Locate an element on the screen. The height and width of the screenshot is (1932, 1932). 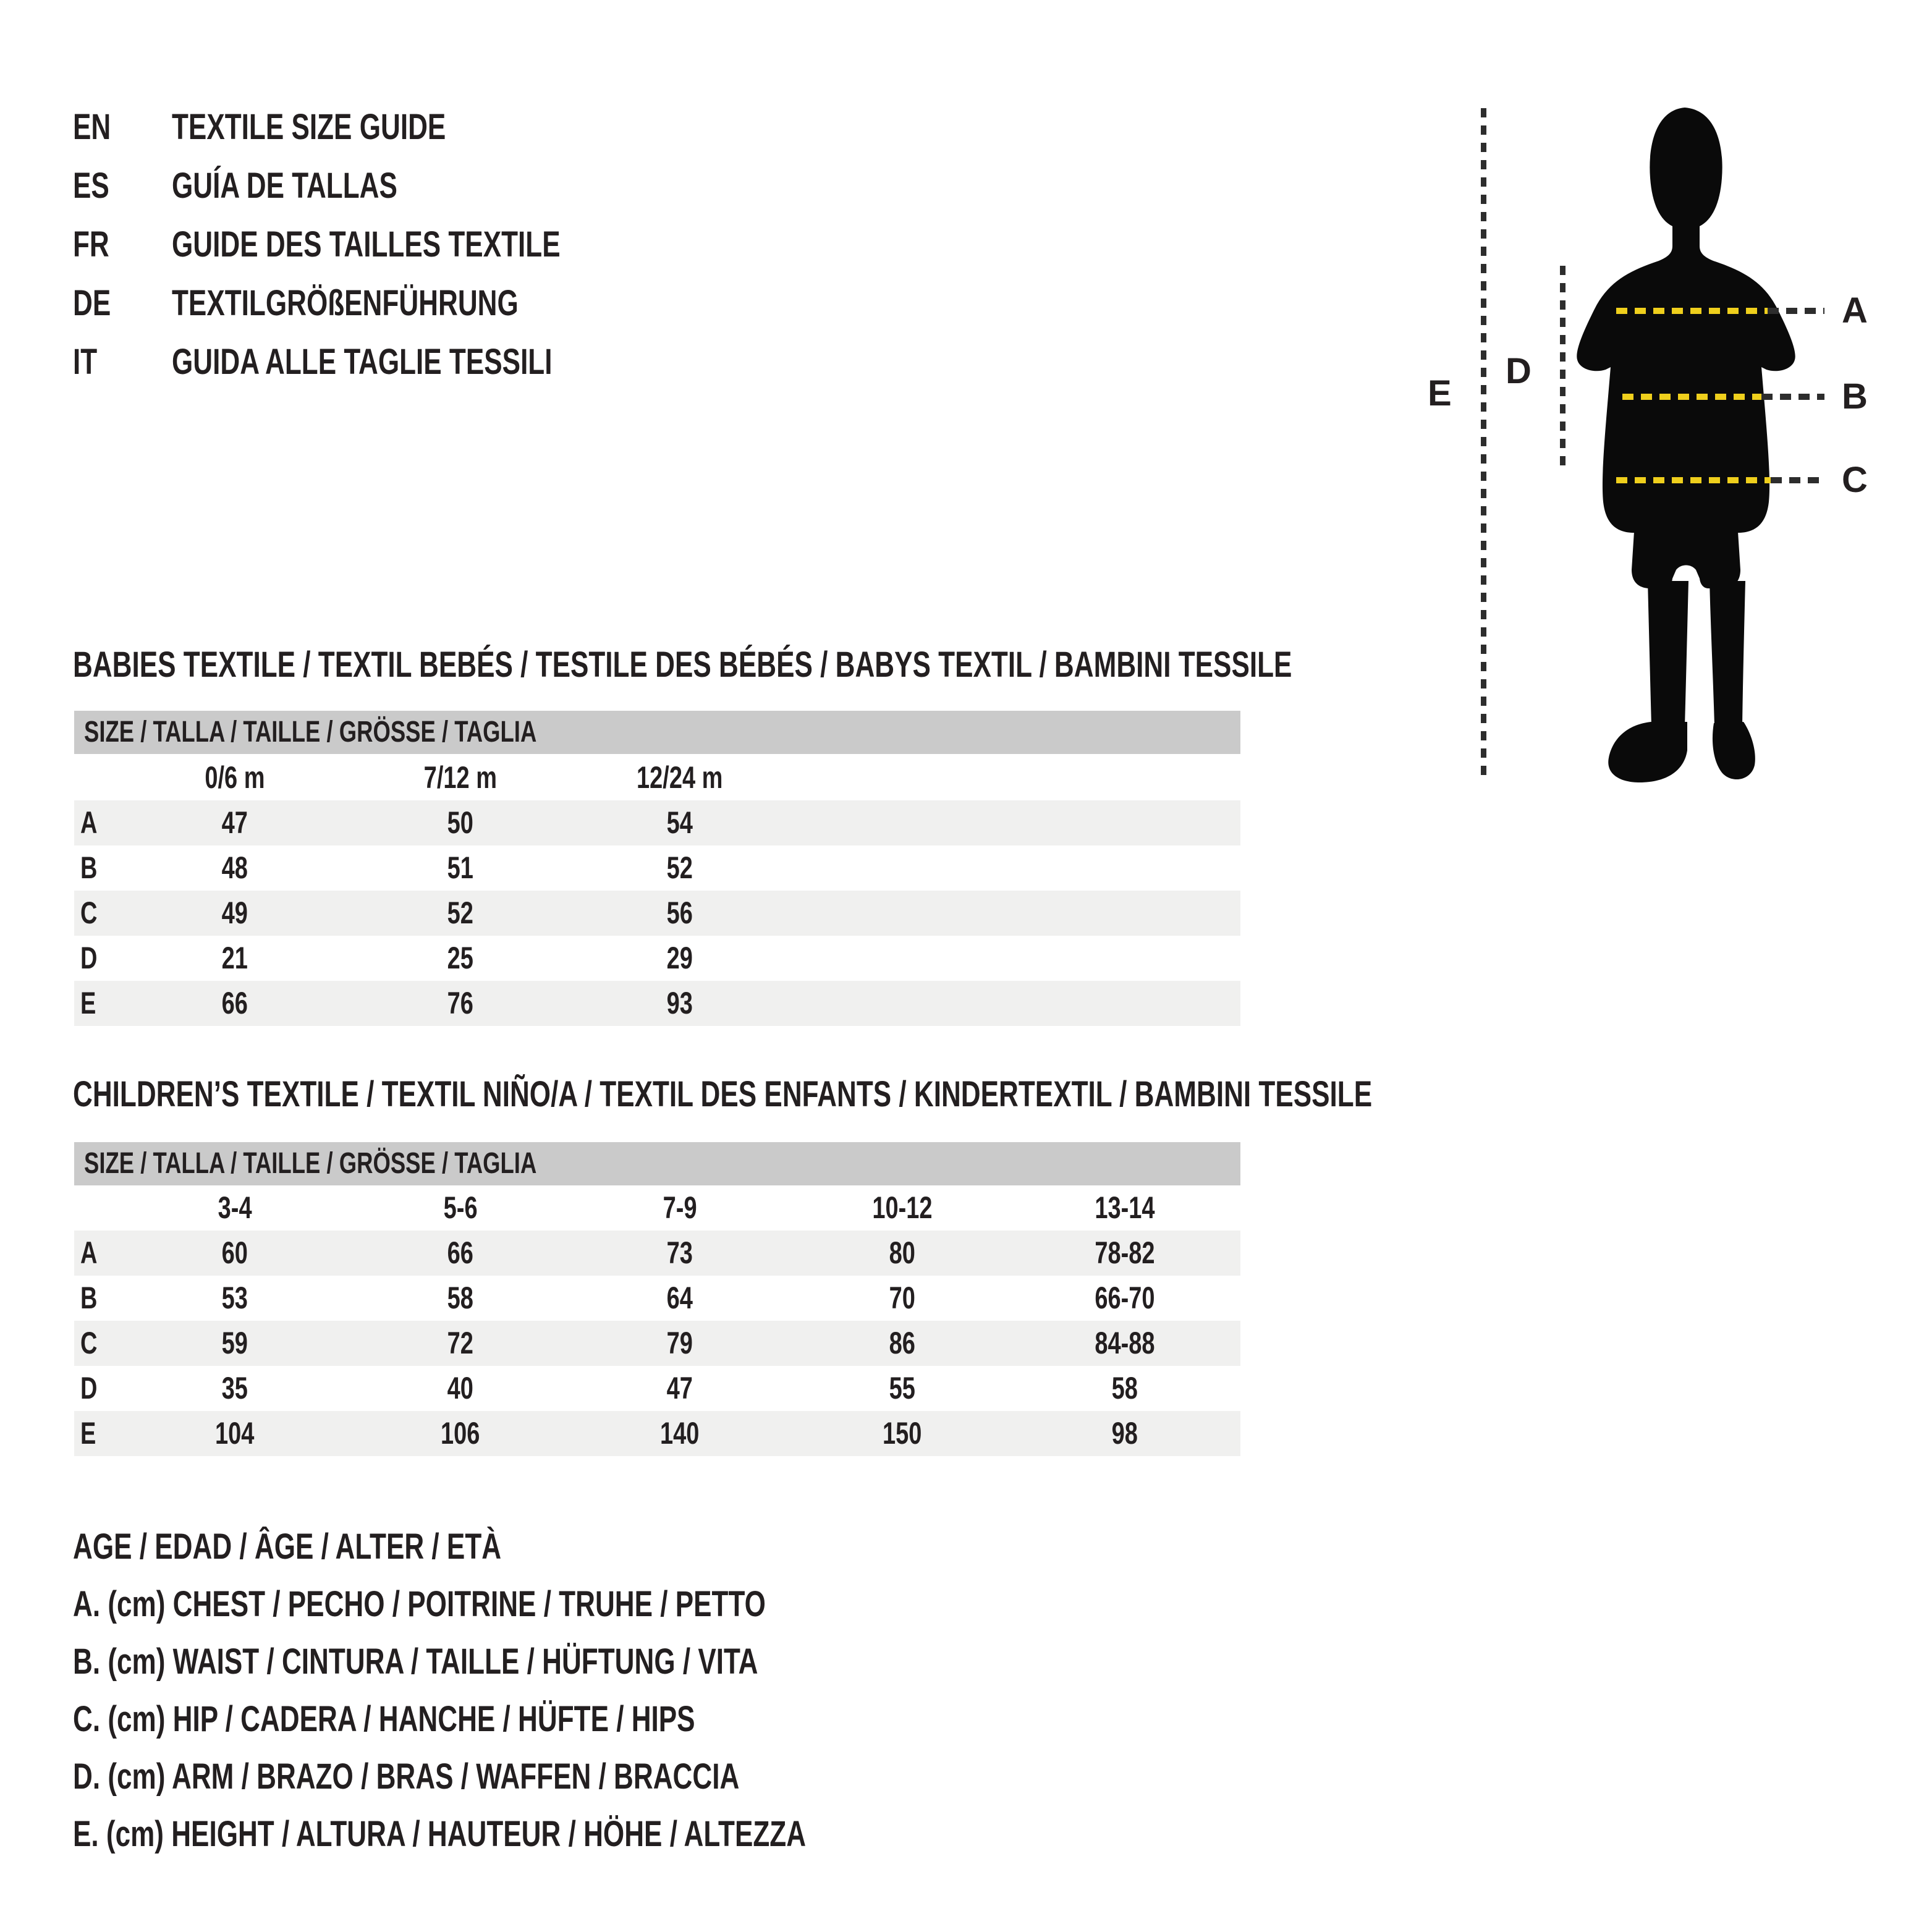
cell-value: 25 is located at coordinates (460, 958).